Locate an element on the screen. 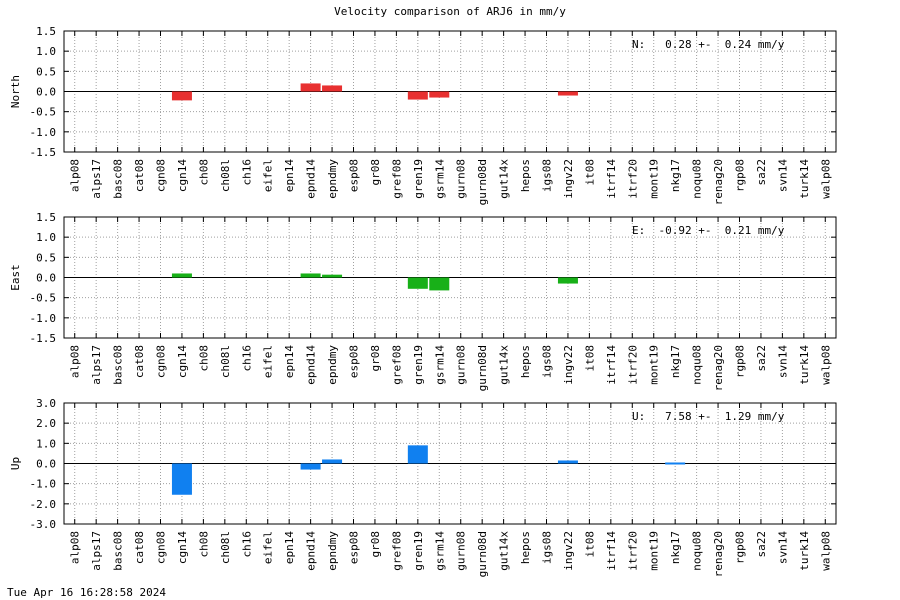 The image size is (900, 600). x-tick-label: esp08 is located at coordinates (354, 175).